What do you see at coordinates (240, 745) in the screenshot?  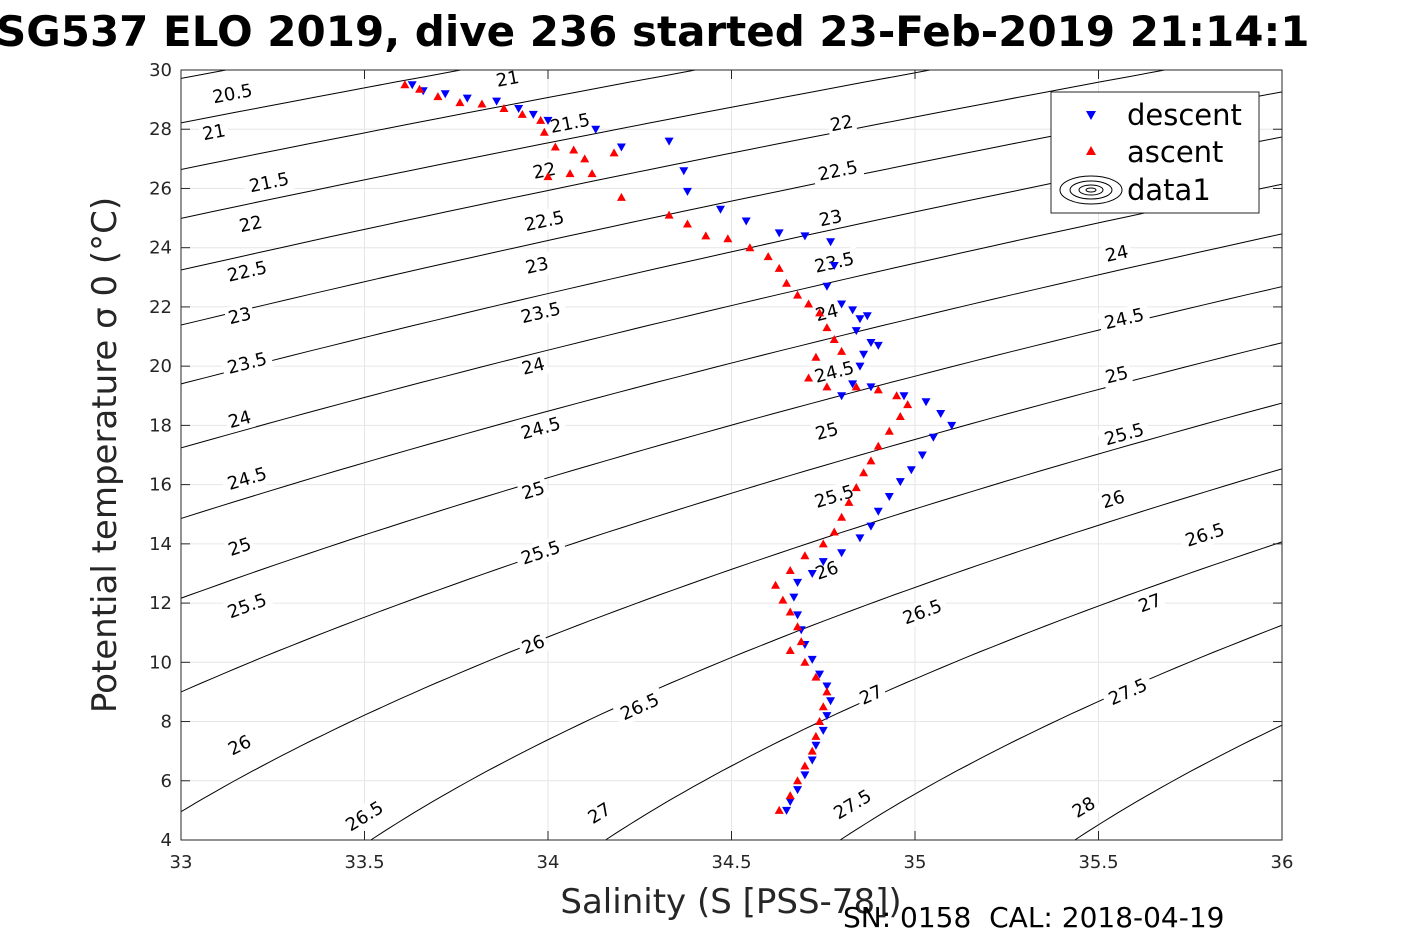 I see `contour-label: 26` at bounding box center [240, 745].